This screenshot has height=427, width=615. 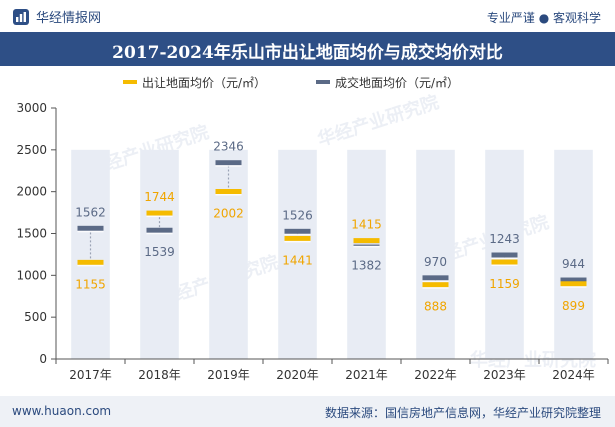 I want to click on y-tick-label: 1500, so click(x=31, y=234).